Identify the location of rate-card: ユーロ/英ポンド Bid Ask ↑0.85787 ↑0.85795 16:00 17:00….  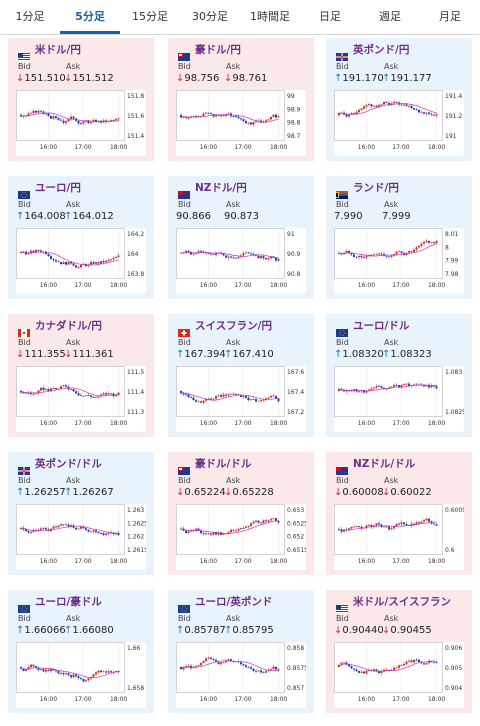
(241, 651).